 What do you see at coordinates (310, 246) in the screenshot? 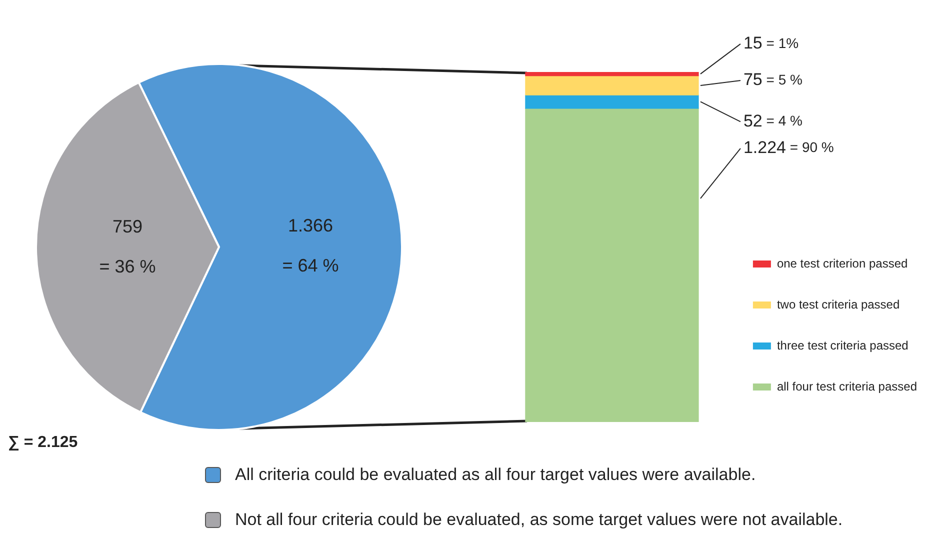
I see `data-label: 1.366 = 64 %` at bounding box center [310, 246].